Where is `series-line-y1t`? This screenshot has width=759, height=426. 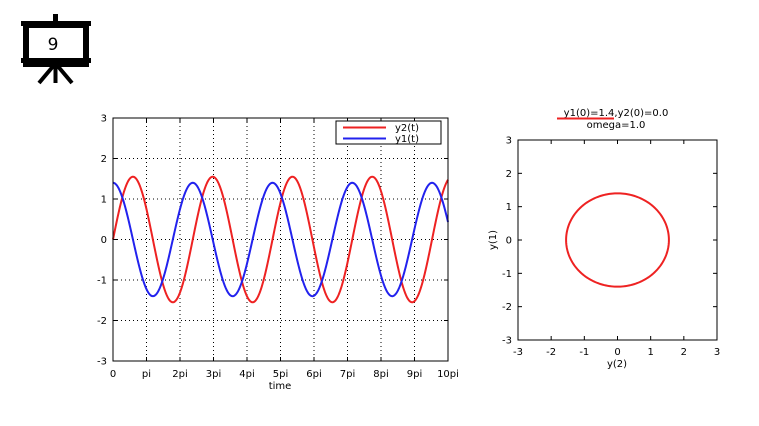
series-line-y1t is located at coordinates (280, 239).